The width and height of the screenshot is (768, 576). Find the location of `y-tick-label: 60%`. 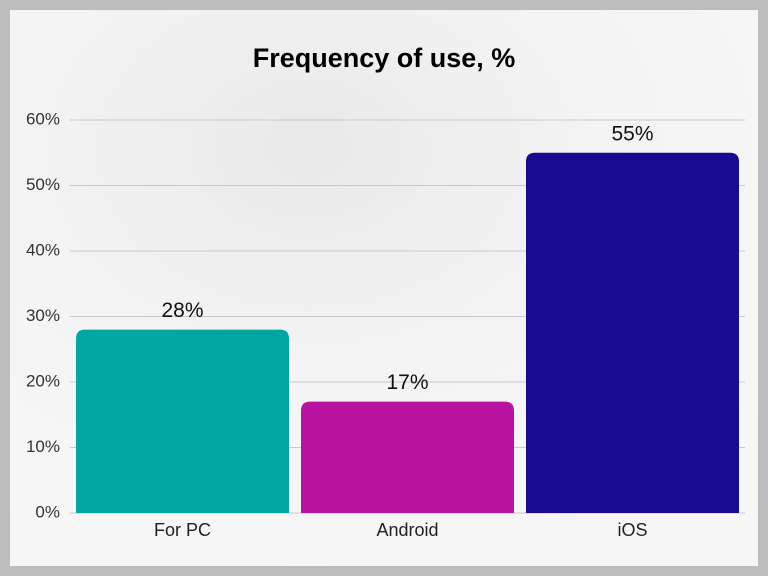

y-tick-label: 60% is located at coordinates (43, 118).